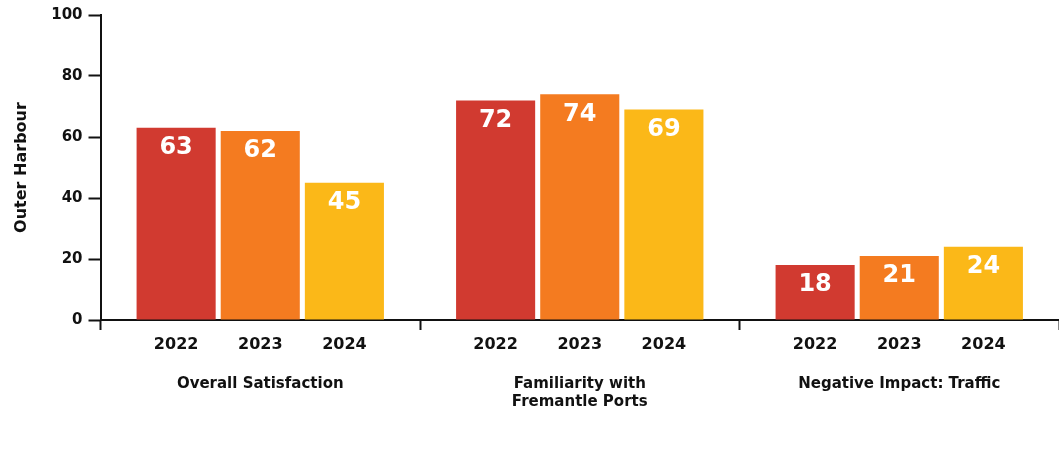 Image resolution: width=1059 pixels, height=460 pixels. What do you see at coordinates (579, 391) in the screenshot?
I see `x-tick-label: Familiarity with Fremantle Ports` at bounding box center [579, 391].